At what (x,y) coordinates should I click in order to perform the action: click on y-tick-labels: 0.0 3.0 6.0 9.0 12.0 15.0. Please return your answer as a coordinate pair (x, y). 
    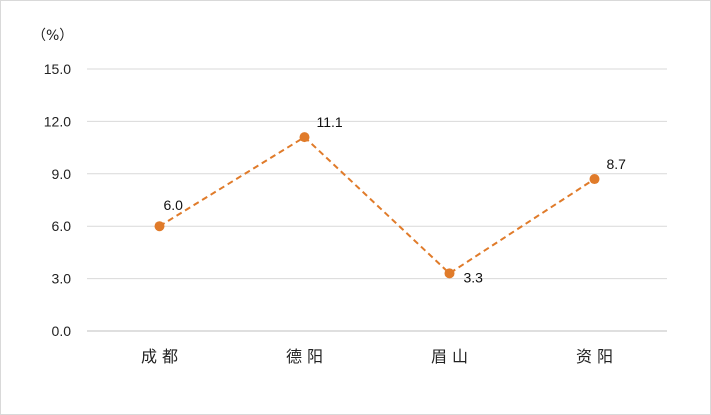
    Looking at the image, I should click on (57, 200).